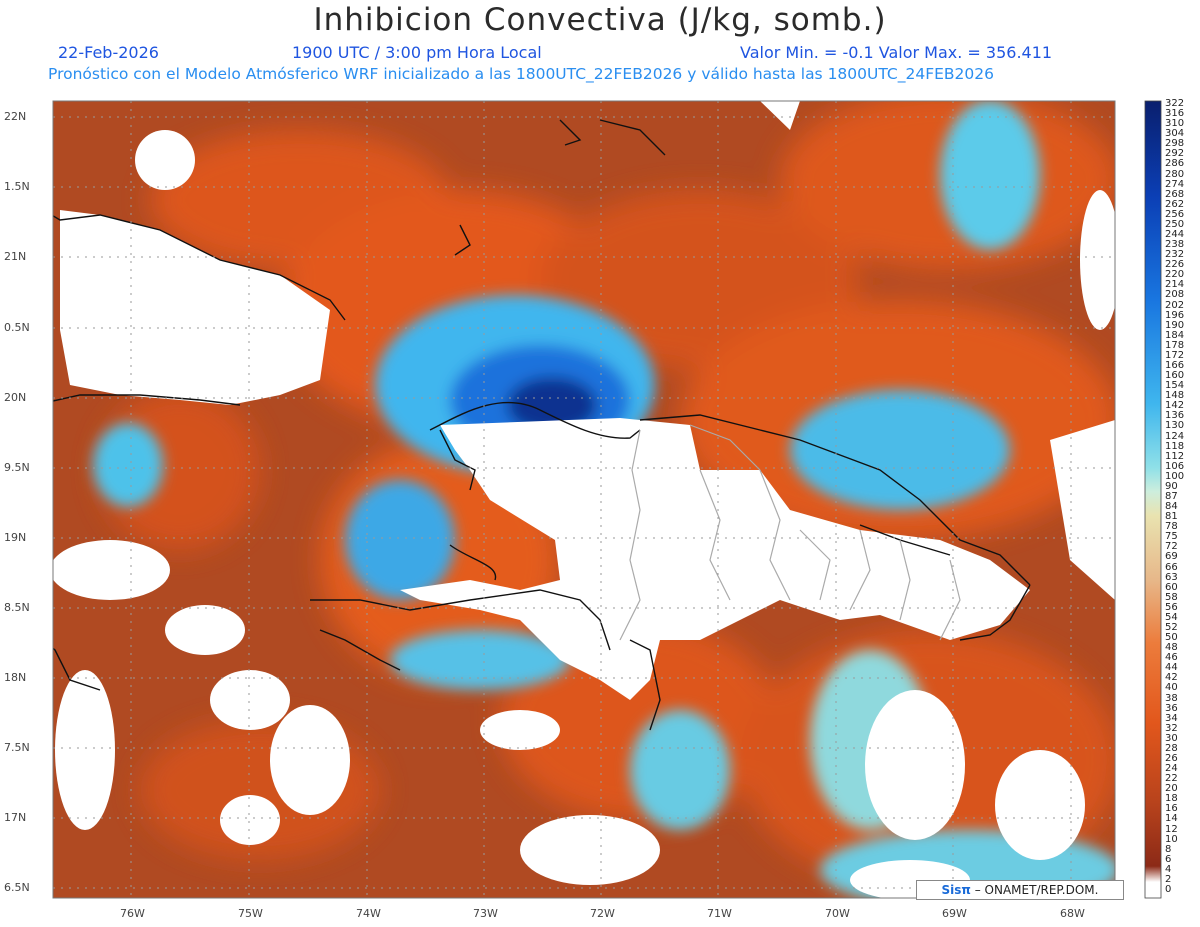 Image resolution: width=1200 pixels, height=927 pixels. I want to click on colorbar-tick-label: 38, so click(1171, 698).